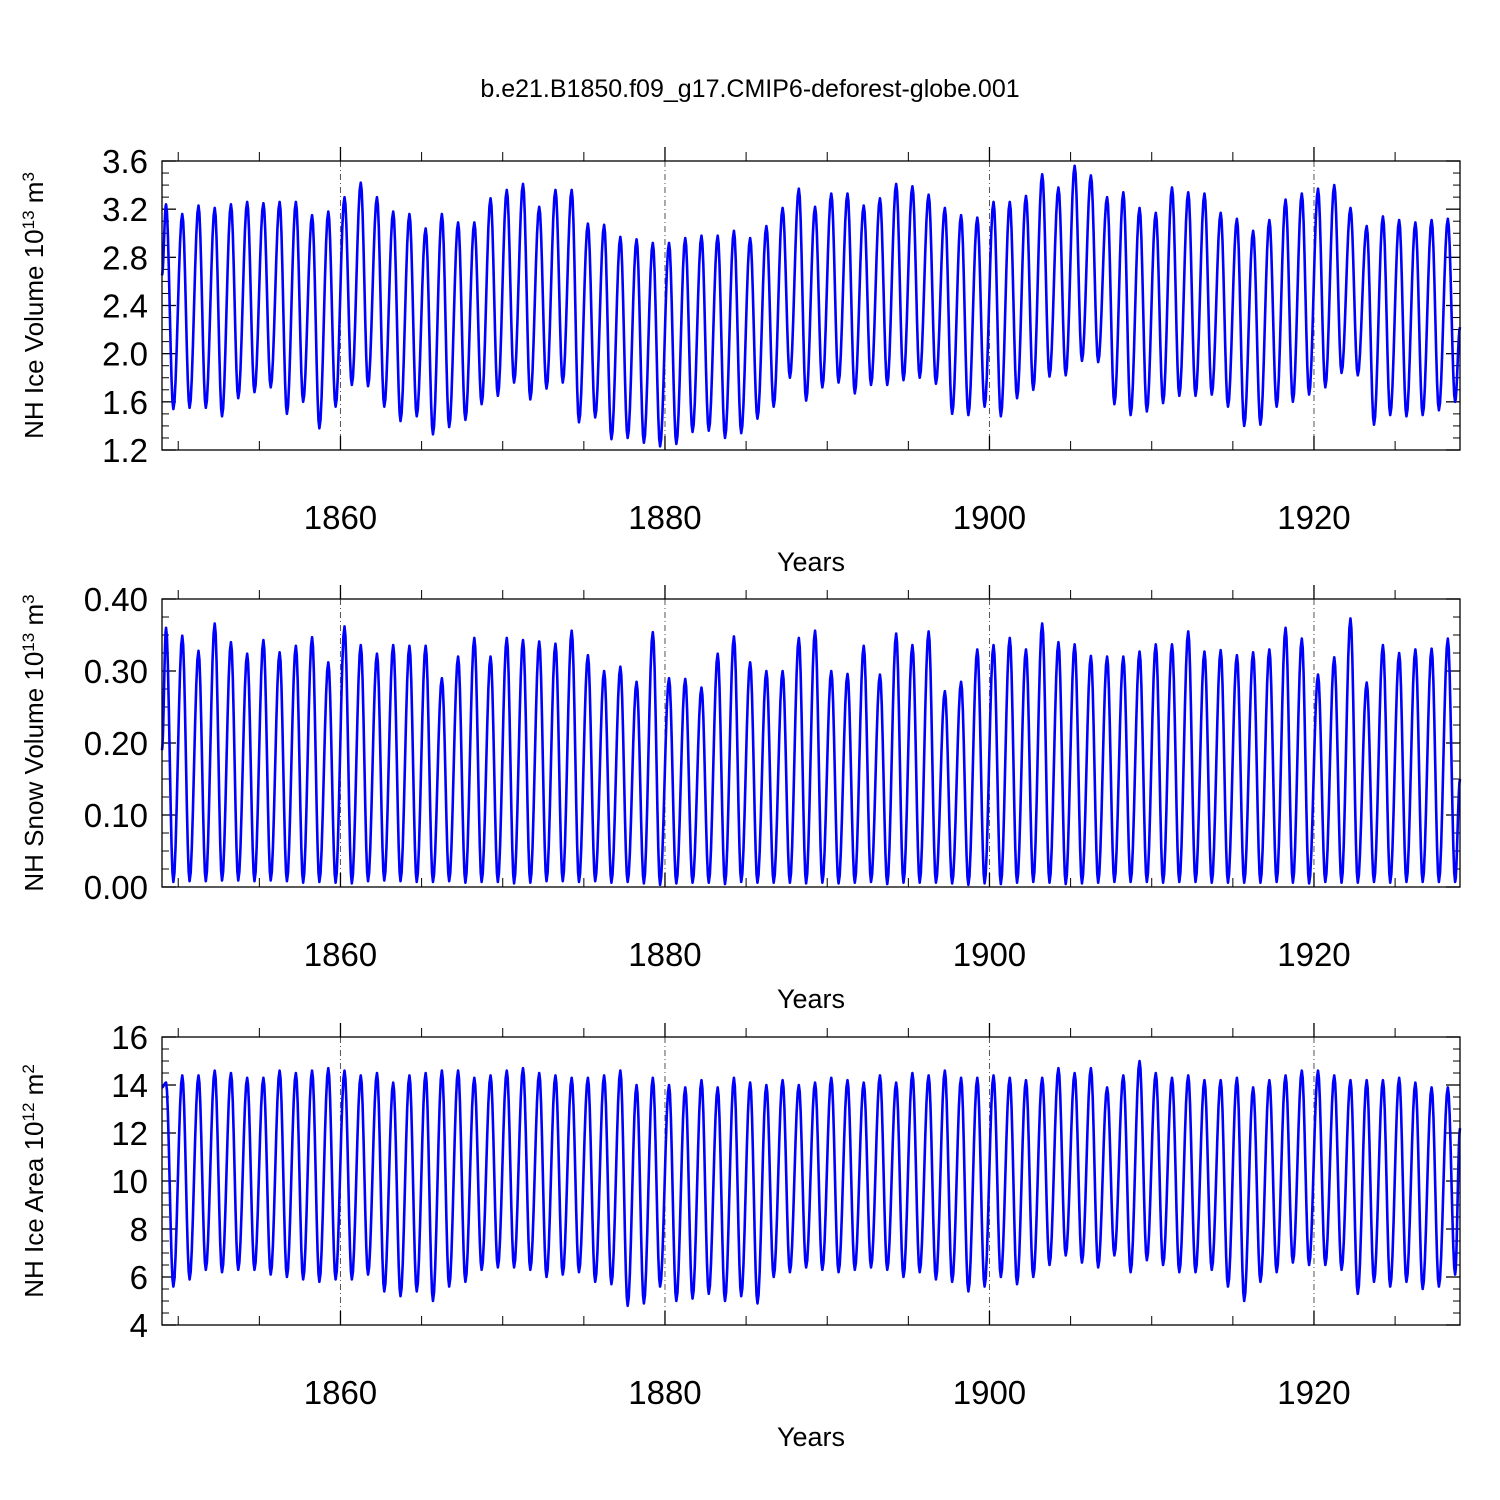 This screenshot has width=1500, height=1500. Describe the element at coordinates (129, 1085) in the screenshot. I see `y-tick-label: 14` at that location.